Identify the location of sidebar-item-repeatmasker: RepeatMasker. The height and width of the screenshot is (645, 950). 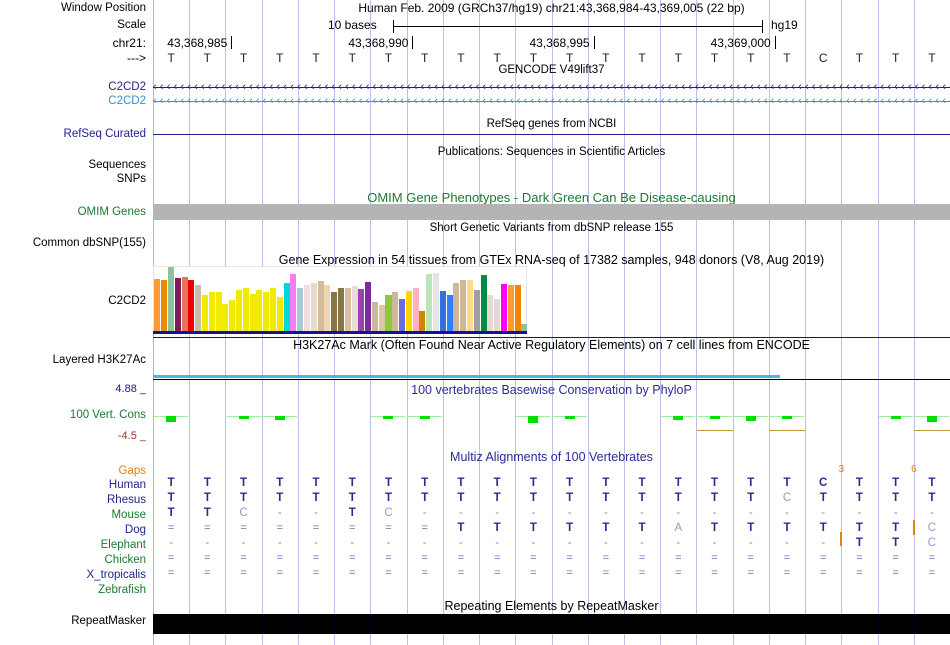
(108, 621).